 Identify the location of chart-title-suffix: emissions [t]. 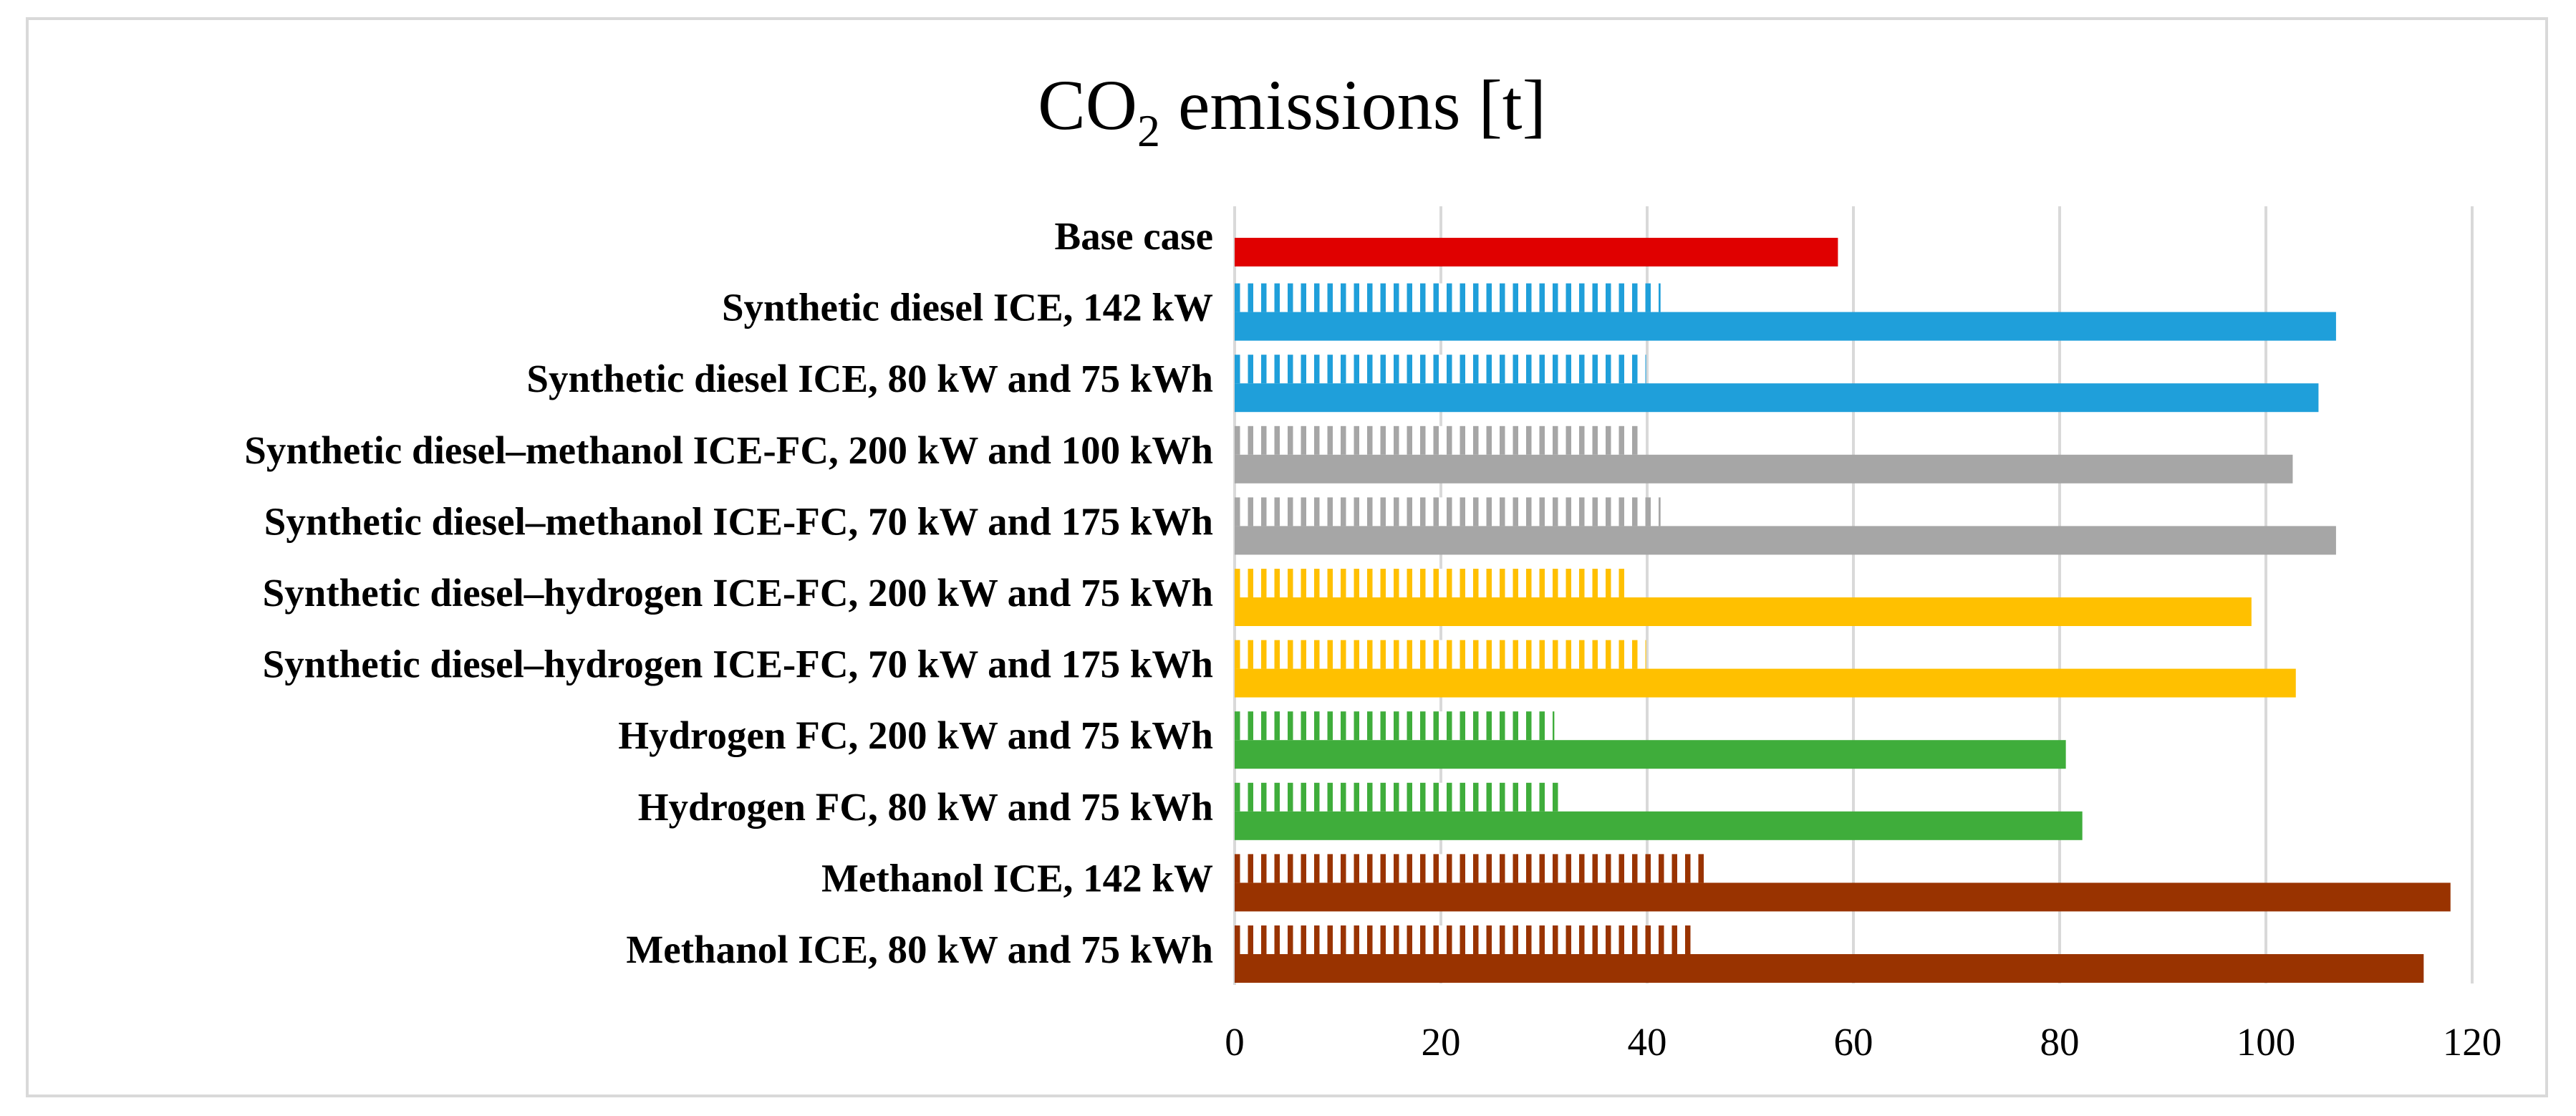
(1353, 105).